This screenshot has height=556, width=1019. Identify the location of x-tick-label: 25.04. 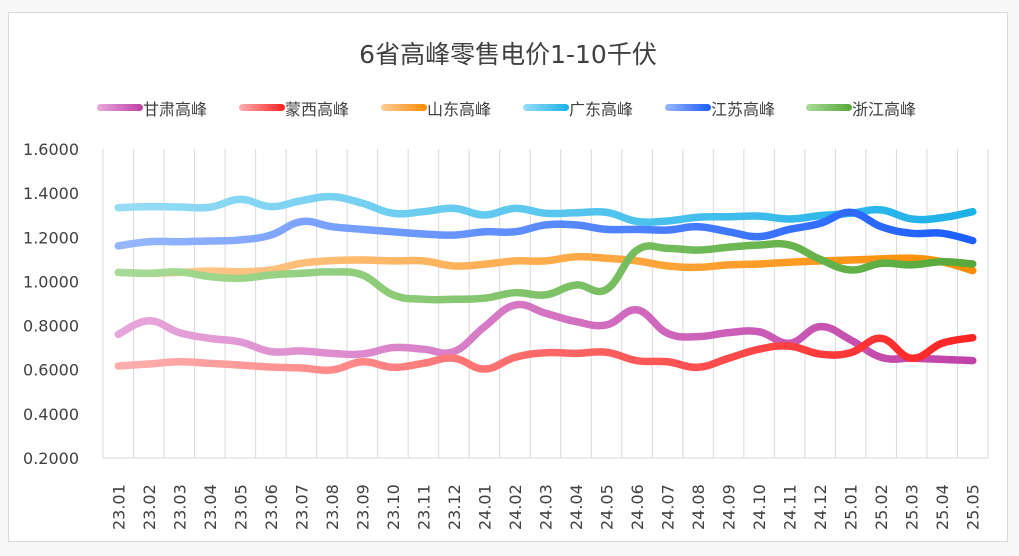
(942, 507).